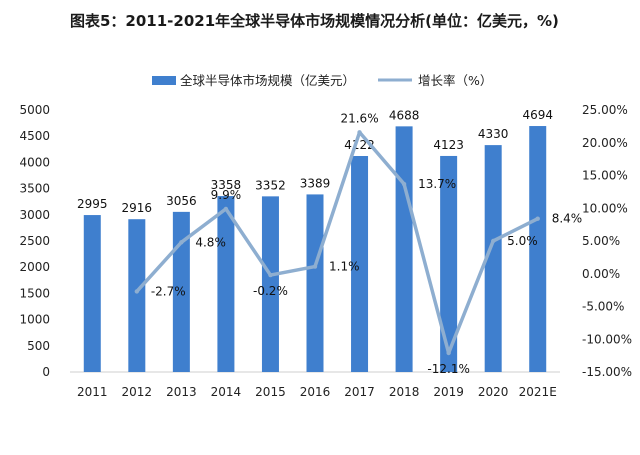 The height and width of the screenshot is (455, 640). Describe the element at coordinates (607, 339) in the screenshot. I see `right-axis-tick-label: -10.00%` at that location.